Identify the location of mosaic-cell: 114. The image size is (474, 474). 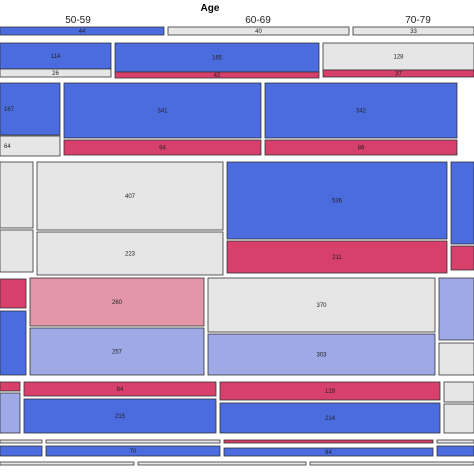
(56, 56).